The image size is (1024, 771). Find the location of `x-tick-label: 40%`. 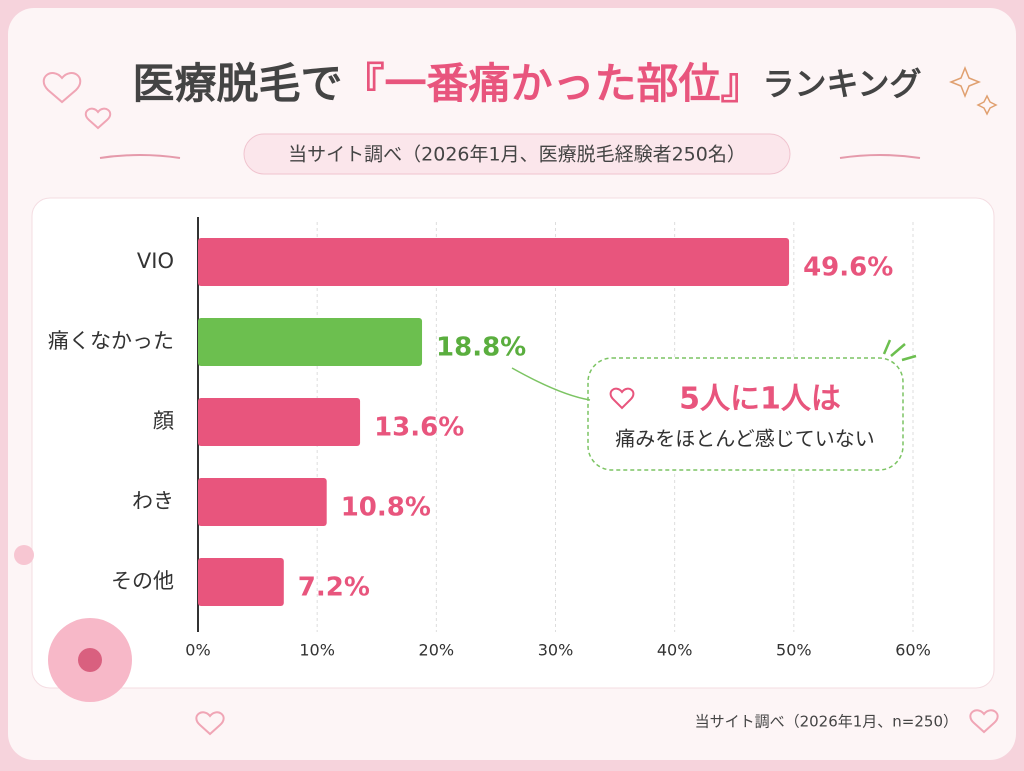

x-tick-label: 40% is located at coordinates (675, 650).